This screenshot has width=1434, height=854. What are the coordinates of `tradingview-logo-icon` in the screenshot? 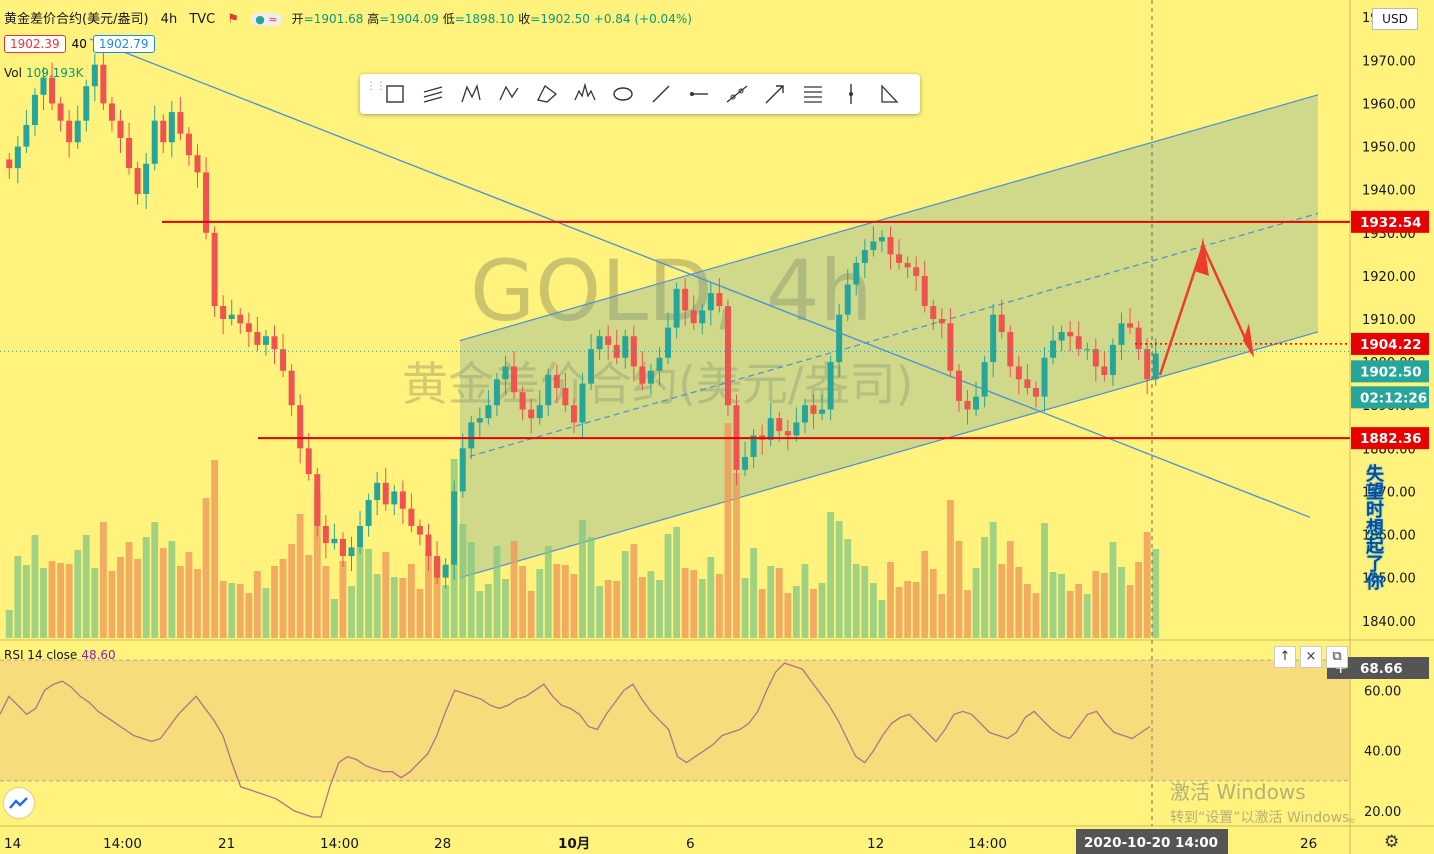 It's located at (19, 803).